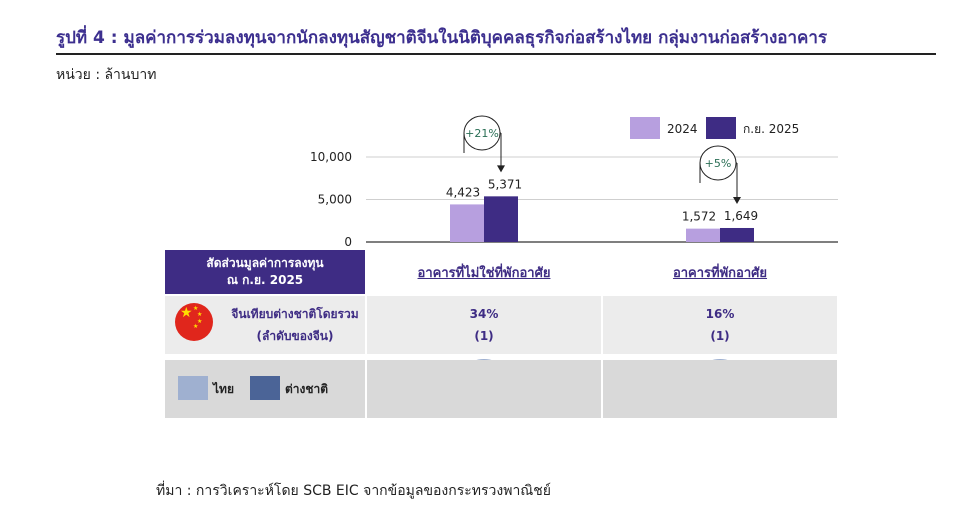 The height and width of the screenshot is (524, 957). What do you see at coordinates (348, 242) in the screenshot?
I see `y-tick-label: 0` at bounding box center [348, 242].